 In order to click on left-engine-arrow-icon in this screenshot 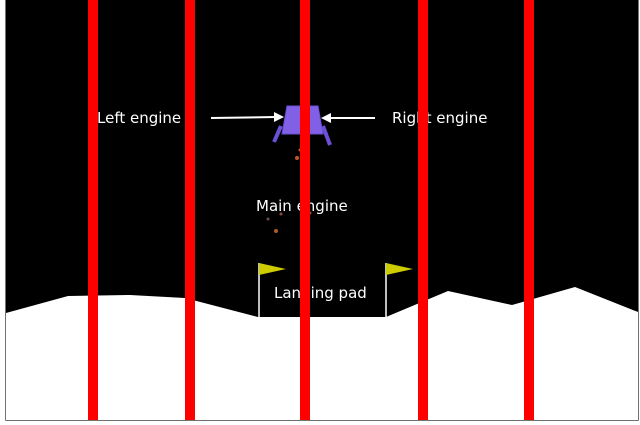, I will do `click(247, 117)`.